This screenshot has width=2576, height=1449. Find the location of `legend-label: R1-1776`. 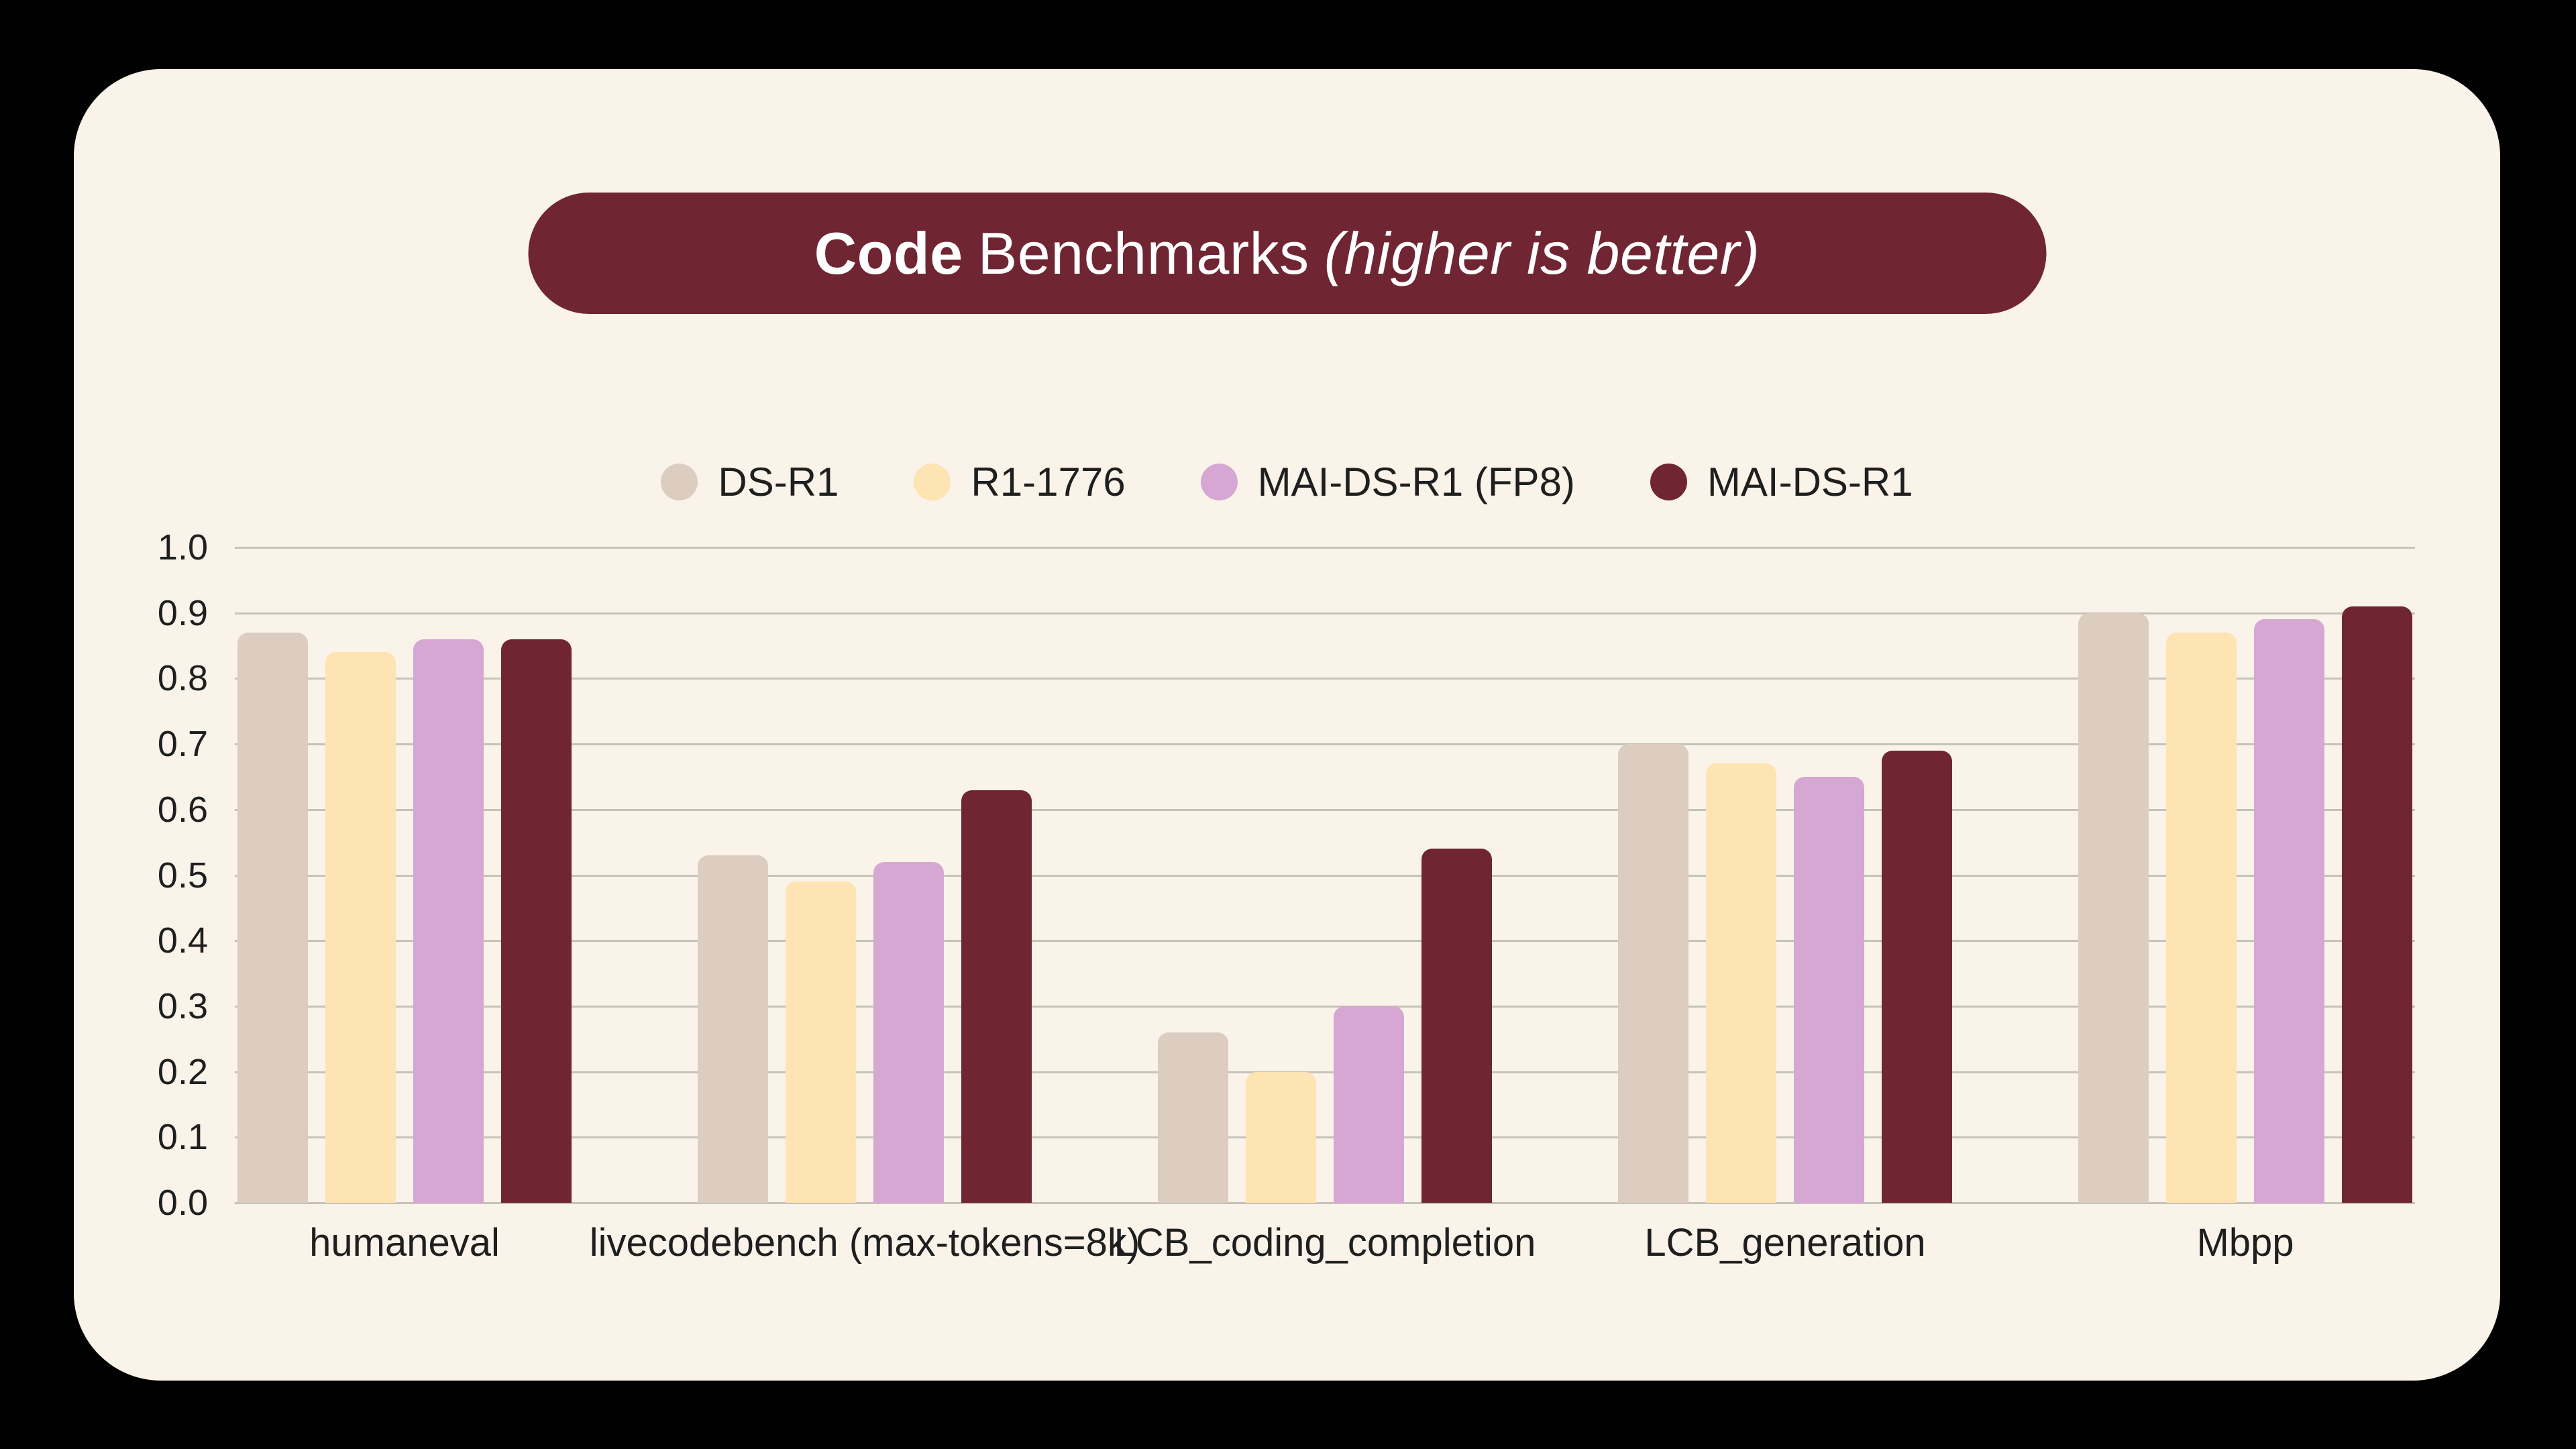

legend-label: R1-1776 is located at coordinates (1048, 481).